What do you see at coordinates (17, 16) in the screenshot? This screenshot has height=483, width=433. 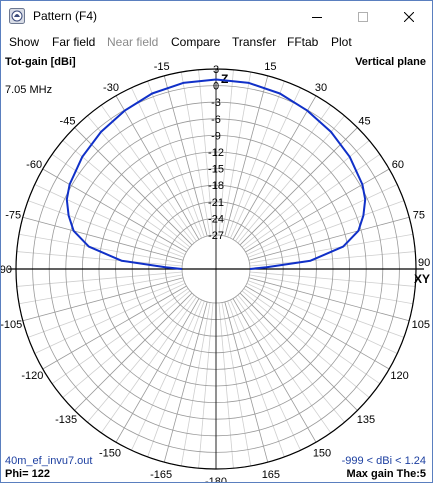 I see `app-icon` at bounding box center [17, 16].